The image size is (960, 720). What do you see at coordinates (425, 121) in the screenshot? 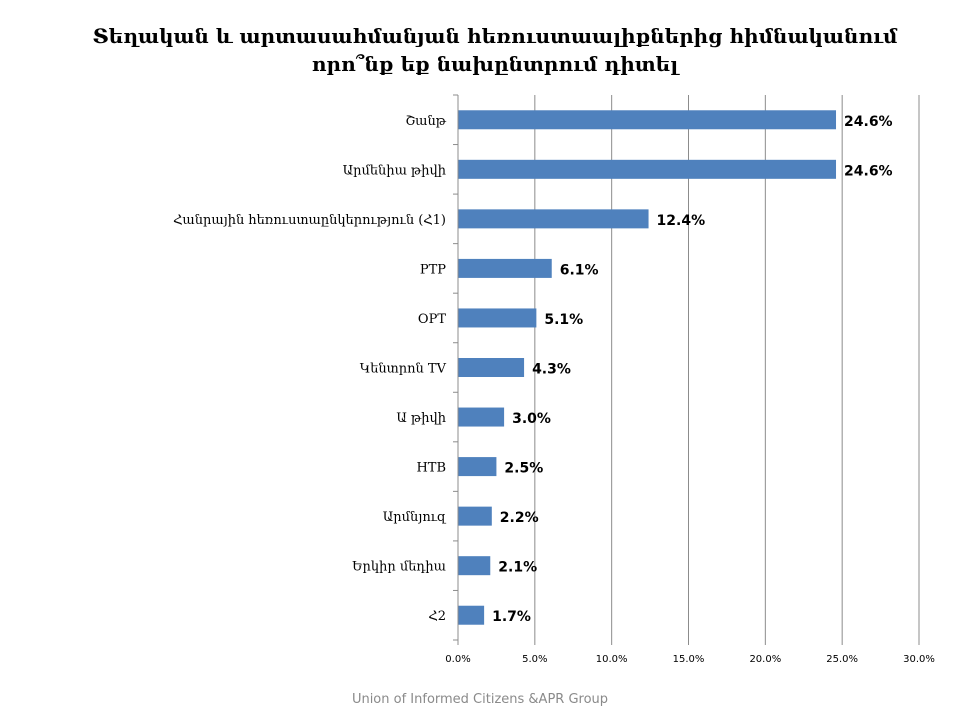
I see `category-label: Շանթ` at bounding box center [425, 121].